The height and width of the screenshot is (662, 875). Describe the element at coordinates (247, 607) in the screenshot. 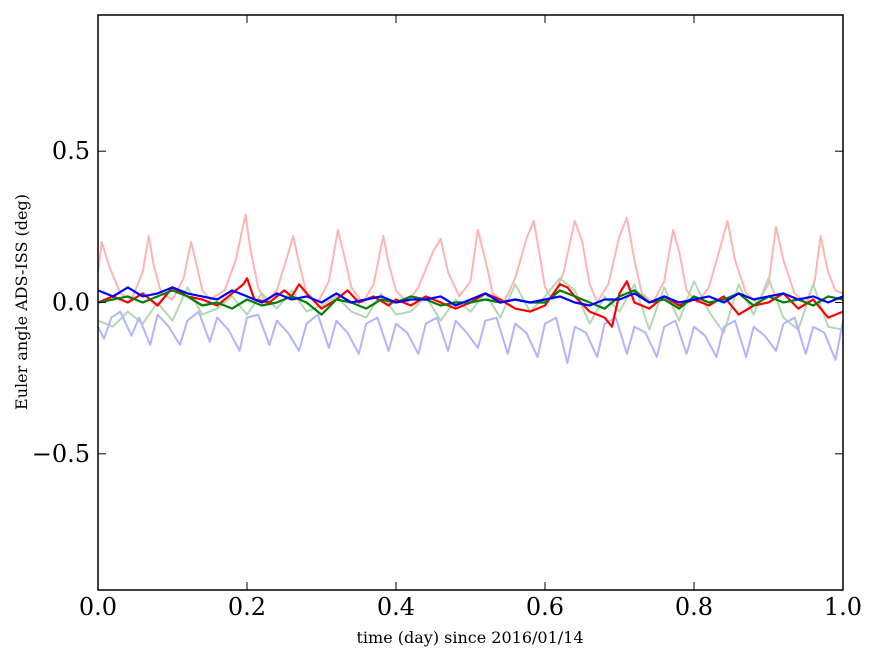

I see `x-tick-label: 0.2` at that location.